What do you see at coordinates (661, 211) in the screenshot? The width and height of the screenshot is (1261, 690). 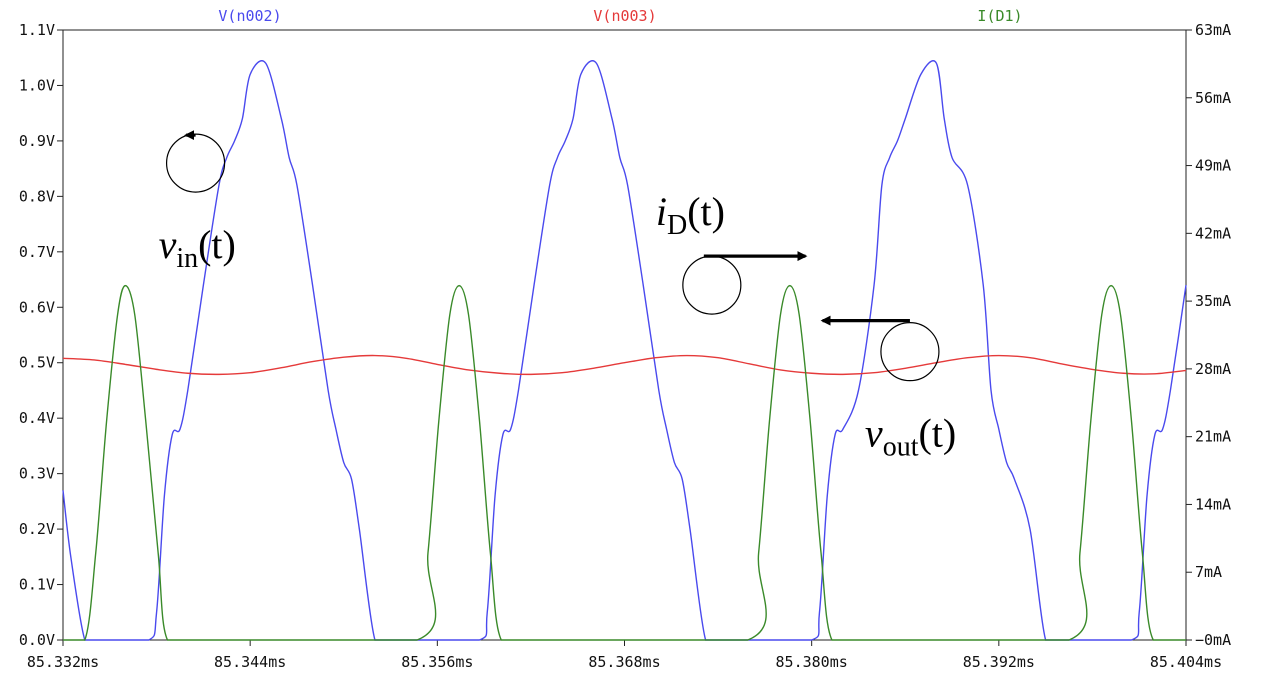 I see `annotation-main: i` at bounding box center [661, 211].